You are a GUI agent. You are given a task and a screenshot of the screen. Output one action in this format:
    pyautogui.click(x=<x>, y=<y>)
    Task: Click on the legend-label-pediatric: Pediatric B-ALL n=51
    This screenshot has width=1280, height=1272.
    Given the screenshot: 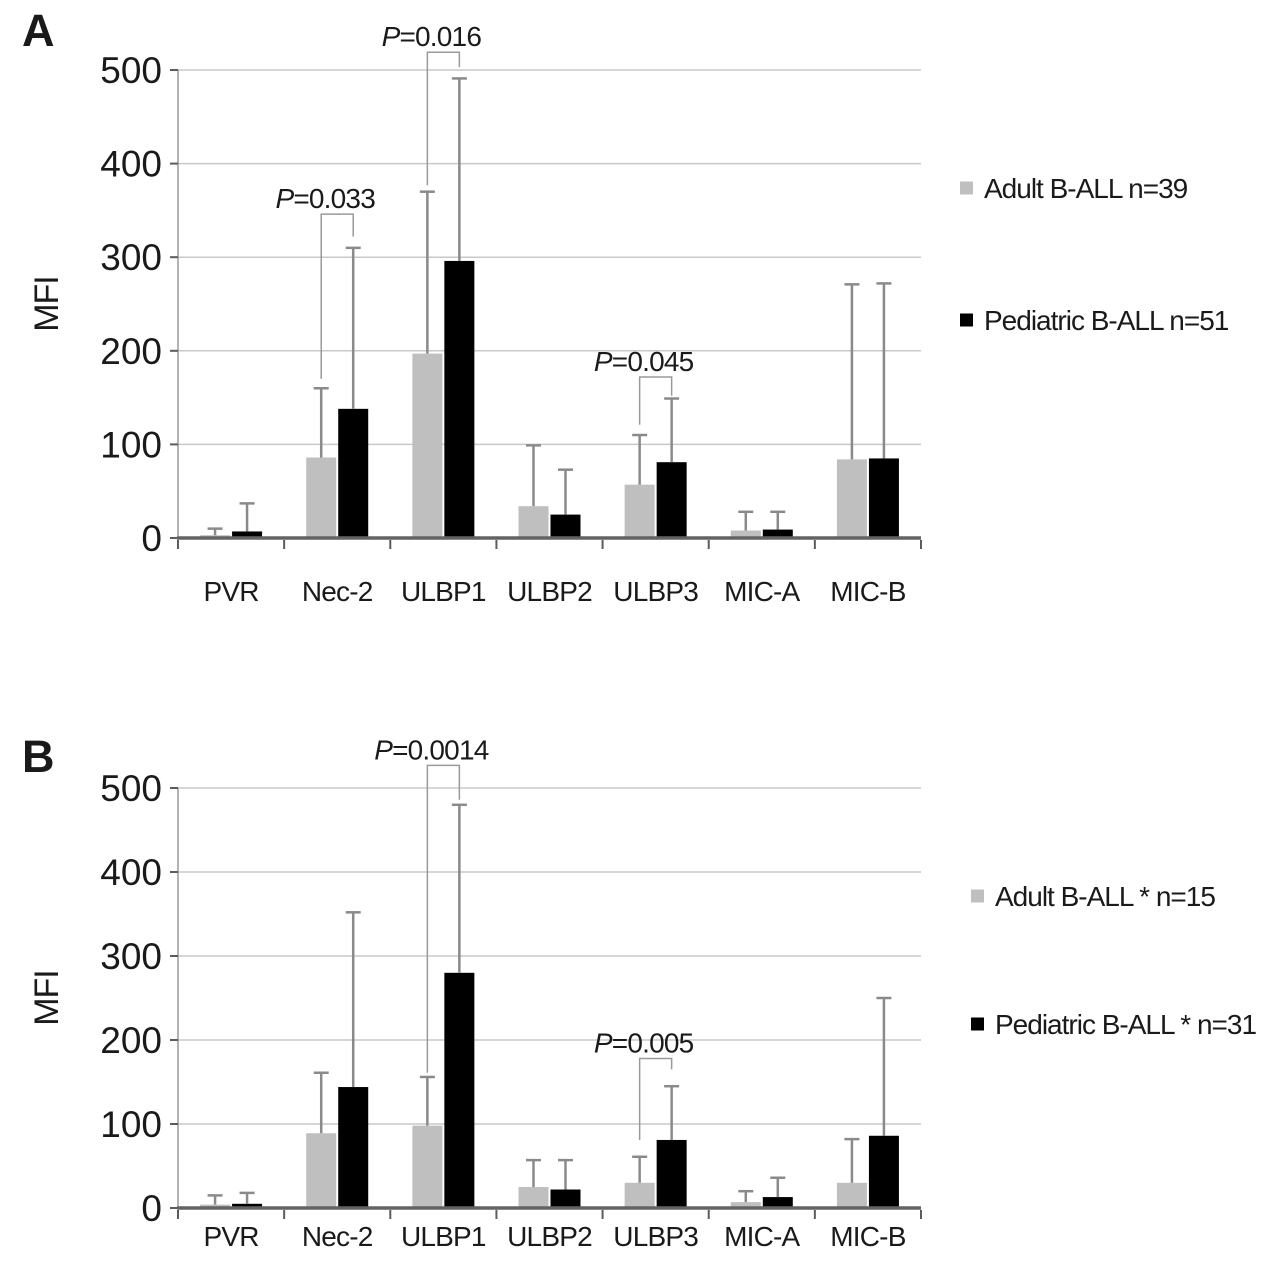 What is the action you would take?
    pyautogui.click(x=1106, y=320)
    